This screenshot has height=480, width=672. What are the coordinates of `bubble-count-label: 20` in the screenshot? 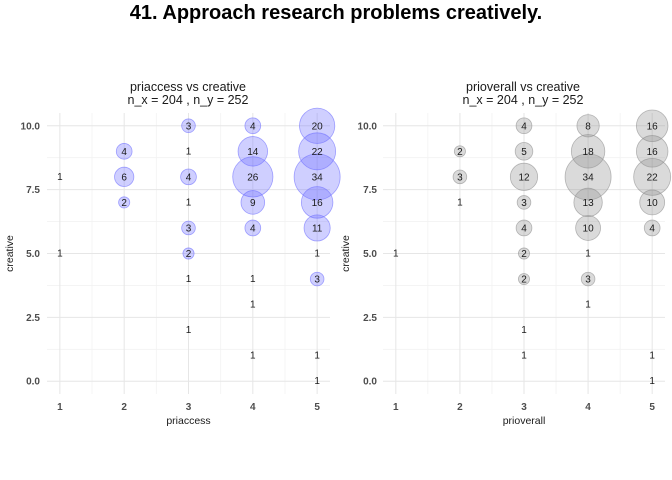 It's located at (318, 126).